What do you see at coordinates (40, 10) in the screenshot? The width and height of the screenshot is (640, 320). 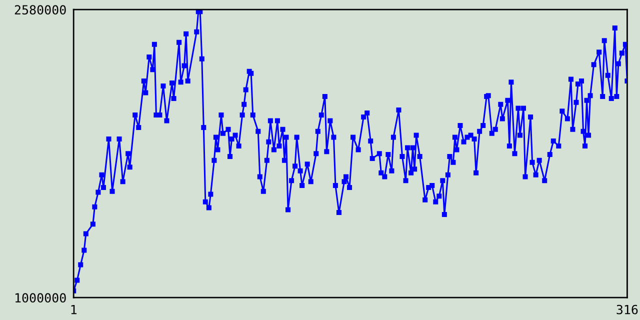 I see `y-tick-label: 2580000` at bounding box center [40, 10].